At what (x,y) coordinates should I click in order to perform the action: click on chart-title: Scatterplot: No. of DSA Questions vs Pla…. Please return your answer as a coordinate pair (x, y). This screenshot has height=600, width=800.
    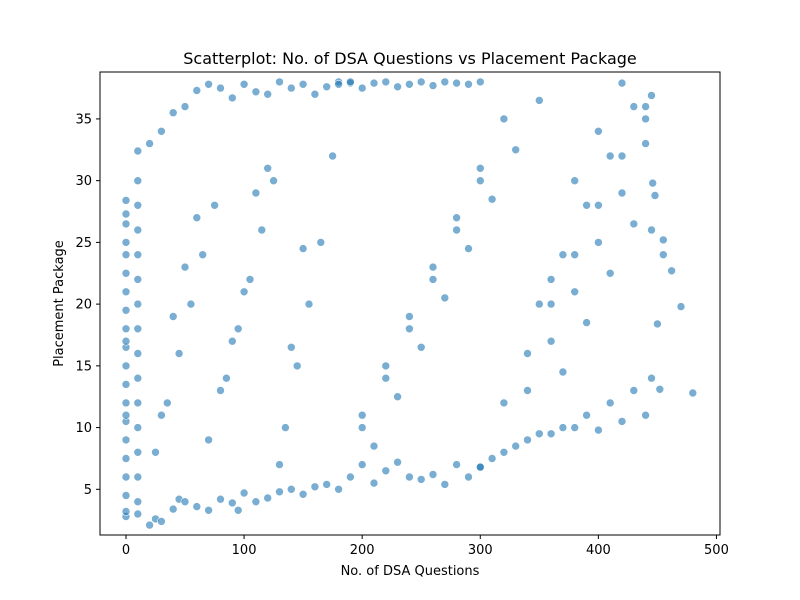
    Looking at the image, I should click on (410, 58).